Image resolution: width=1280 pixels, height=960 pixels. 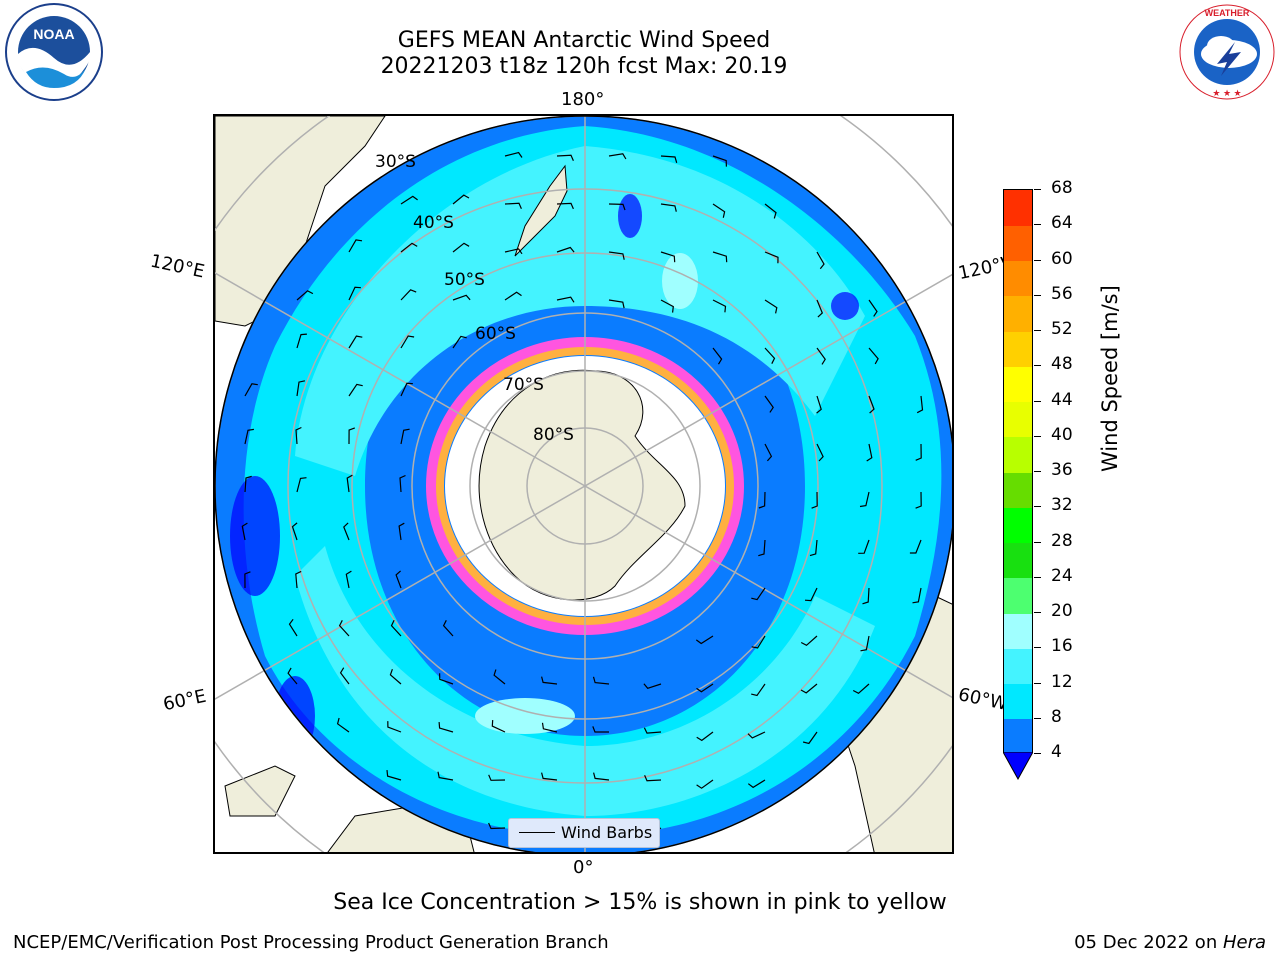 I want to click on lat-label-80s: 80°S, so click(x=553, y=435).